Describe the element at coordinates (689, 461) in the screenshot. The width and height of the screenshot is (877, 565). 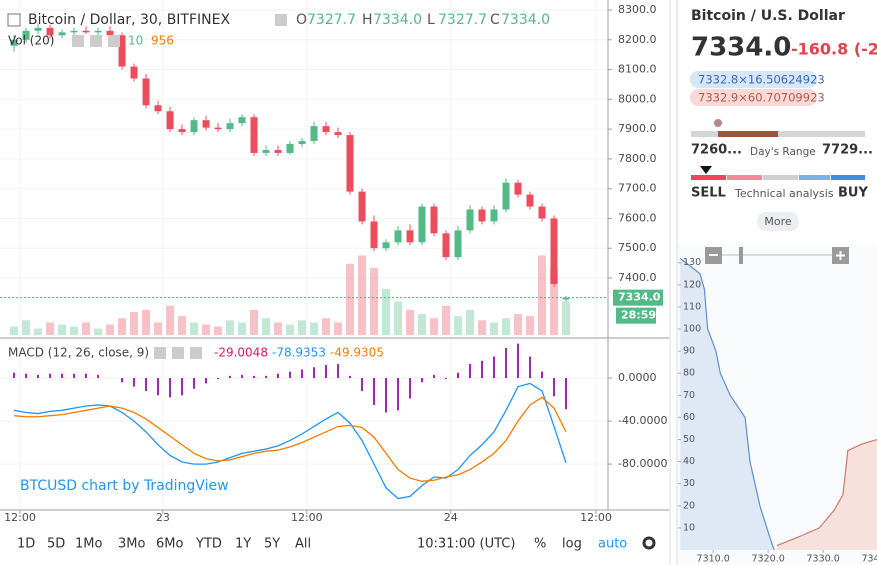
I see `depth-y-tick-label: 40` at that location.